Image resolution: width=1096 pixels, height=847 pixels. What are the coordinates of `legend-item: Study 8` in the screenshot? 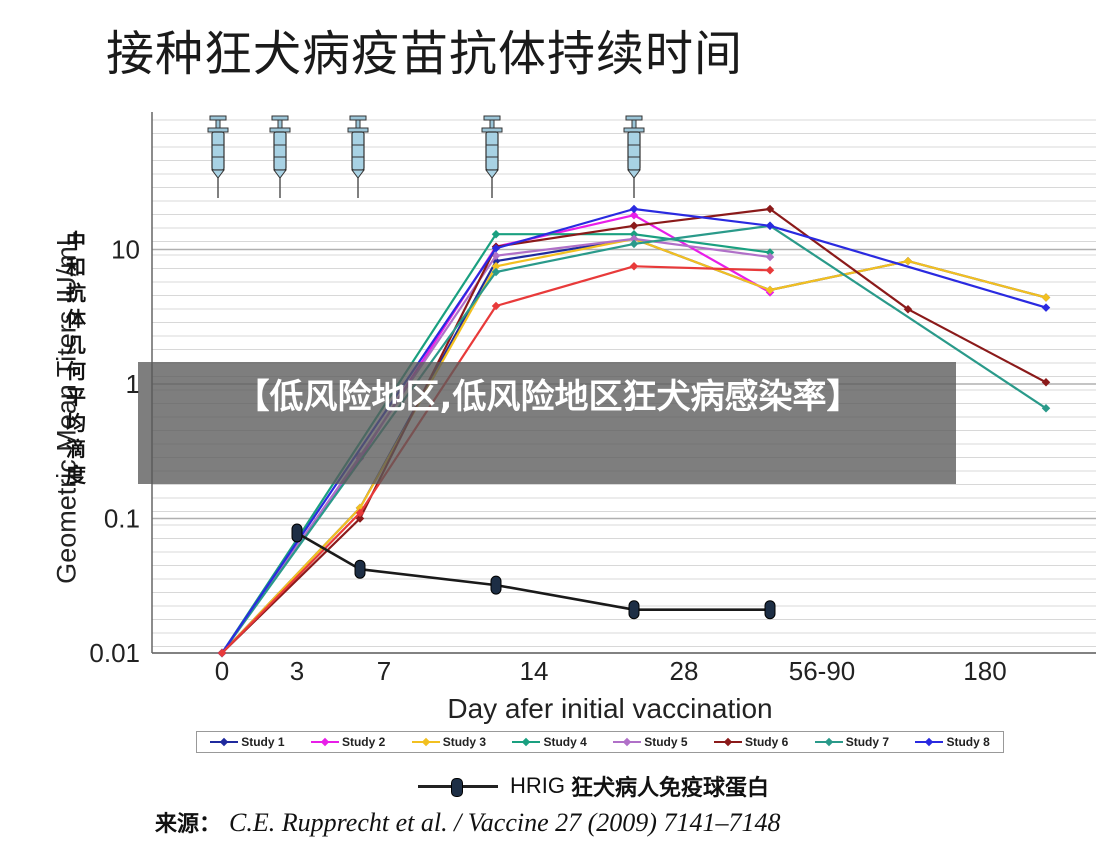 It's located at (952, 742).